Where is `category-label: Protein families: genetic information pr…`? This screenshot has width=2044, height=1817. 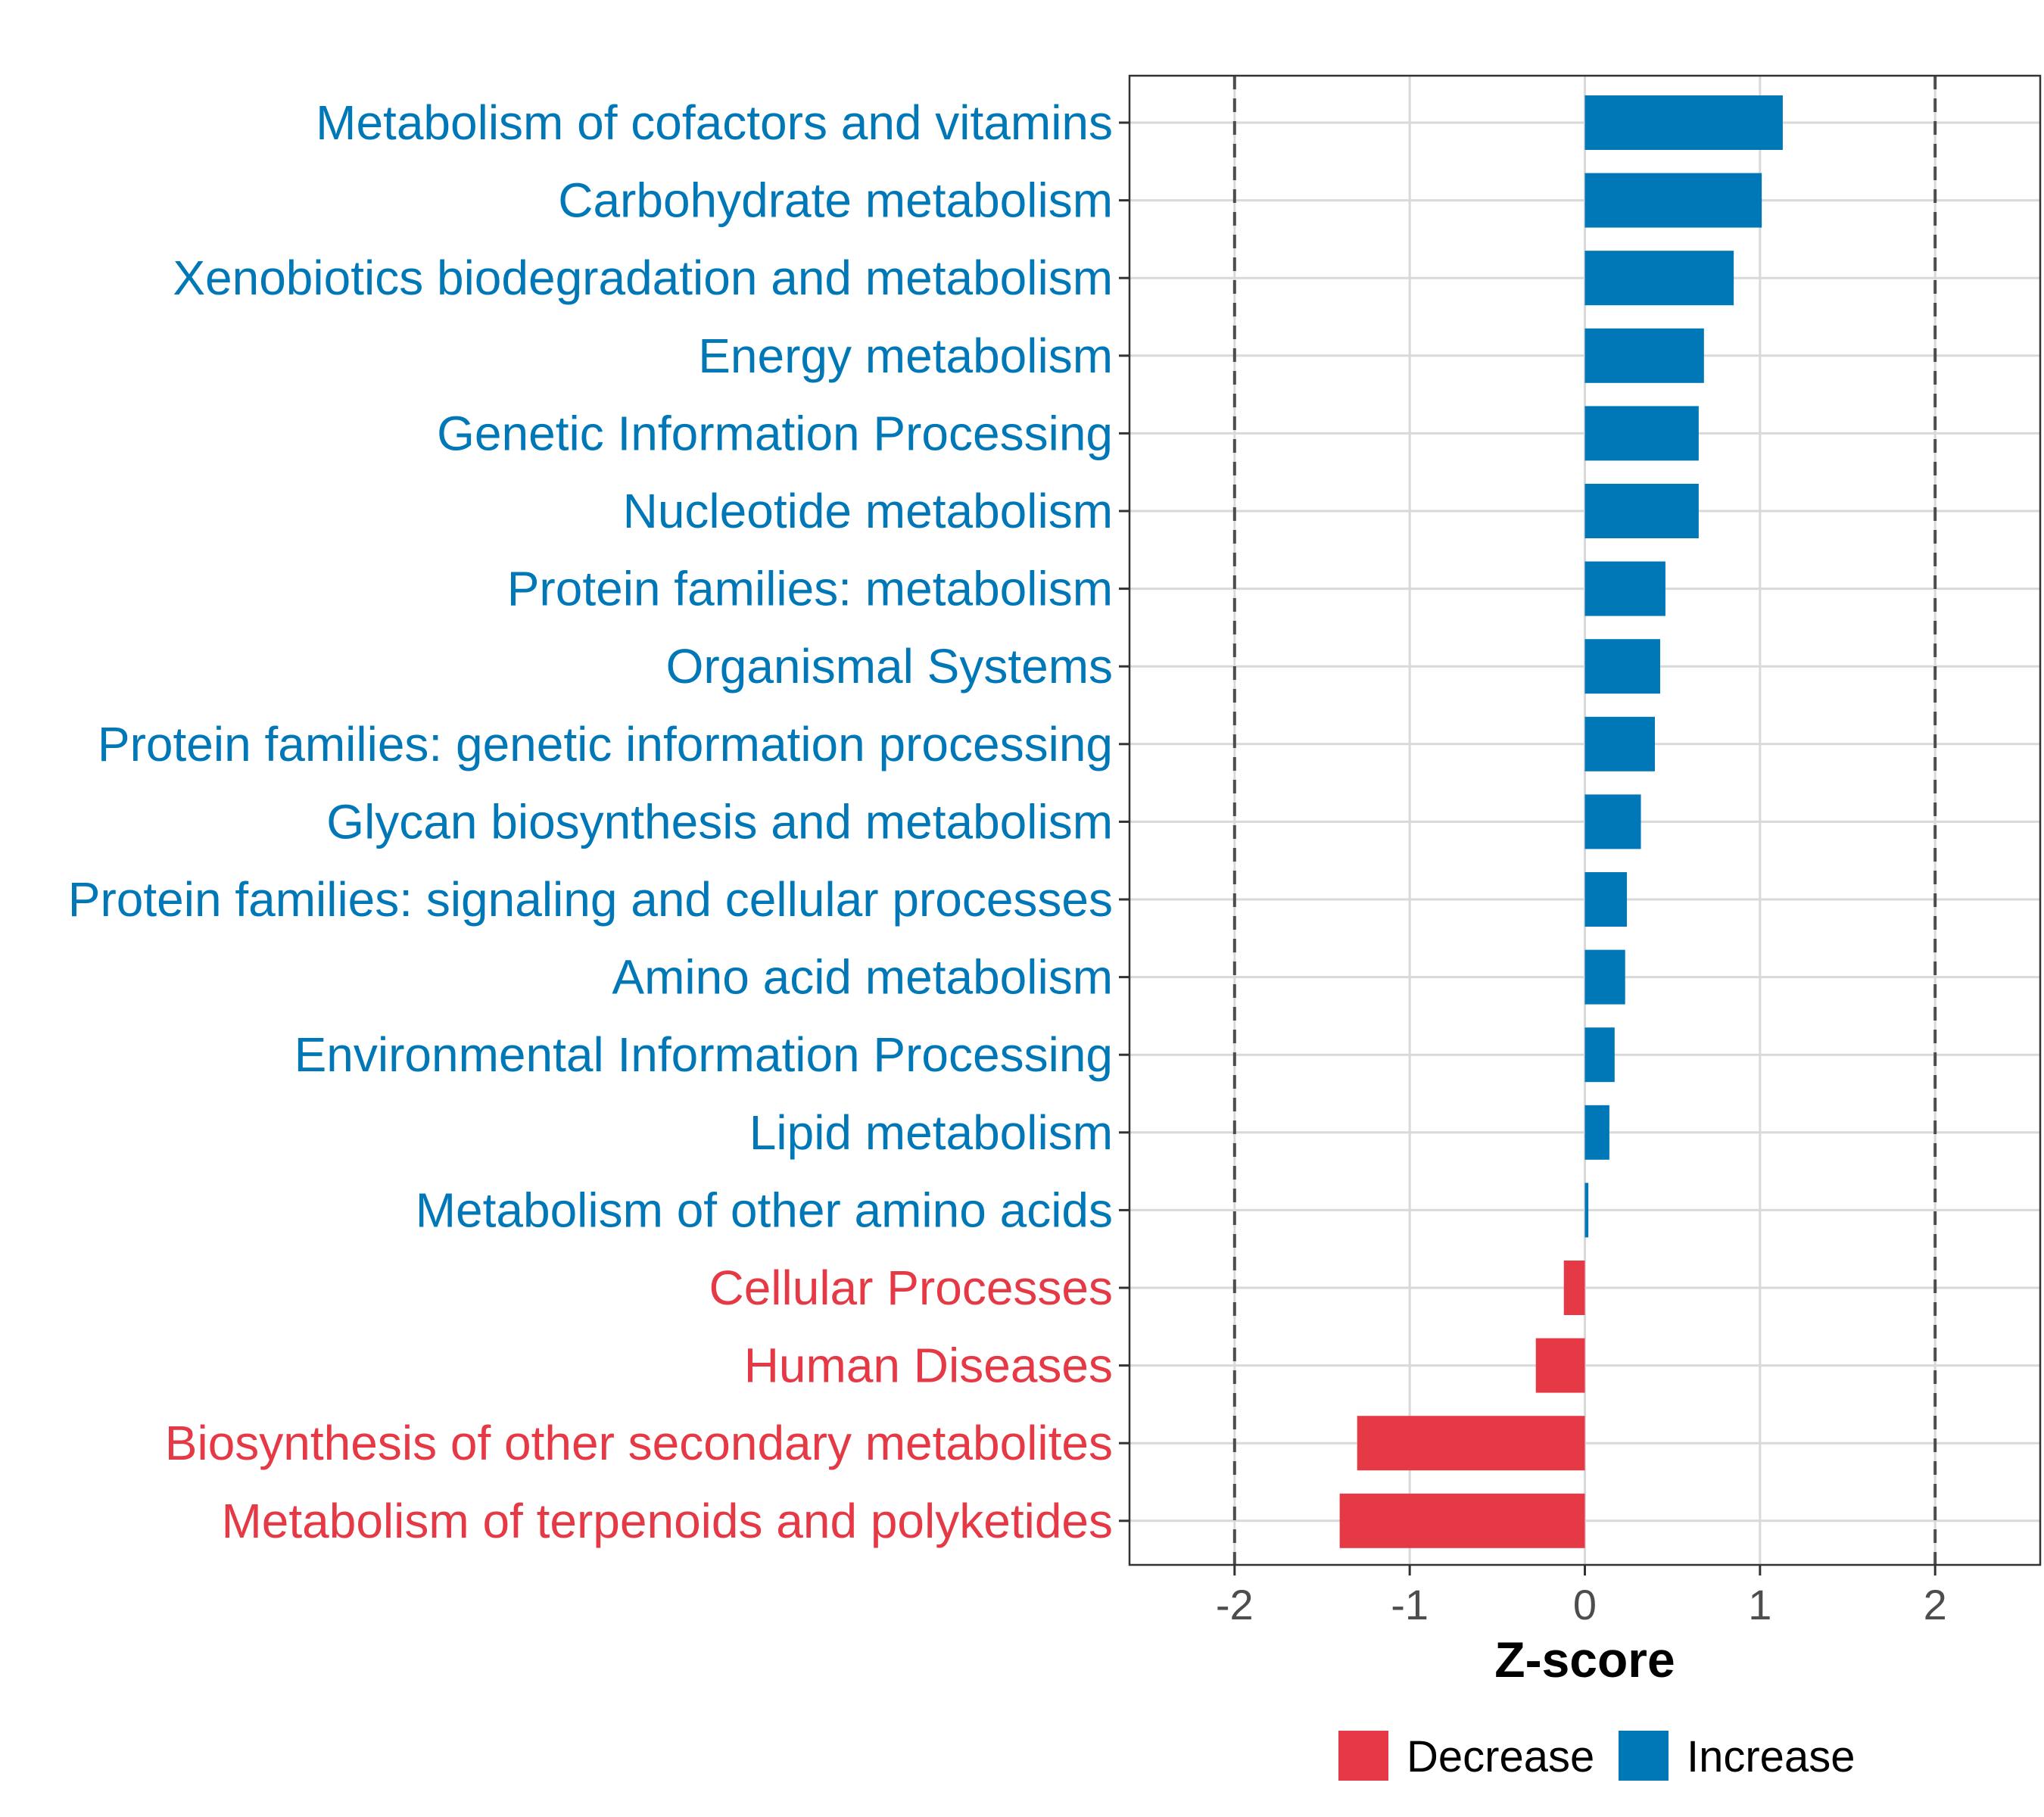 category-label: Protein families: genetic information pr… is located at coordinates (605, 744).